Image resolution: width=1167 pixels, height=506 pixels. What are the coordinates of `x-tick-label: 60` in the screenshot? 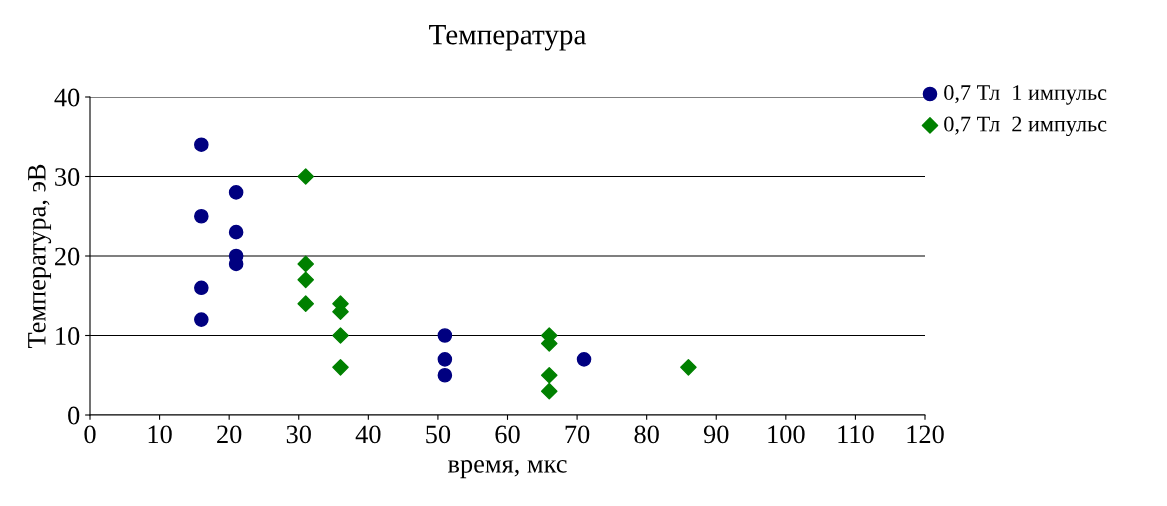 It's located at (507, 434).